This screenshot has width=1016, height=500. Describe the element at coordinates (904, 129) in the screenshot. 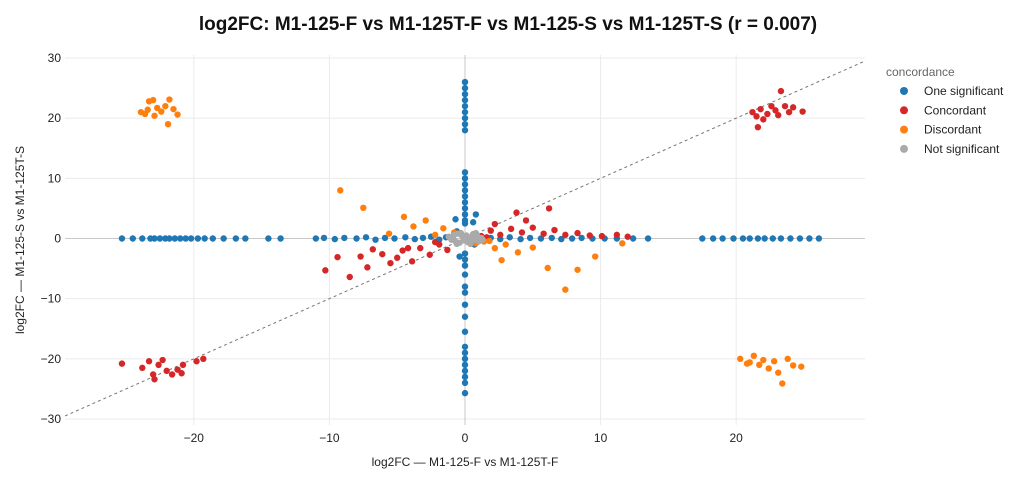

I see `legend-swatch-discordant` at that location.